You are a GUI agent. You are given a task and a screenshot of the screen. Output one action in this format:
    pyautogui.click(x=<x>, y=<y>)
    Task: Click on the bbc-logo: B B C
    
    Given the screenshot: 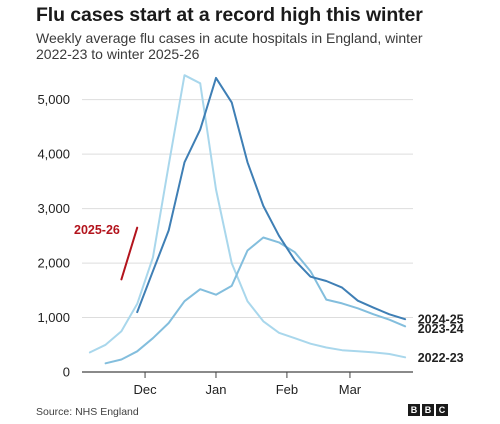 What is the action you would take?
    pyautogui.click(x=428, y=410)
    